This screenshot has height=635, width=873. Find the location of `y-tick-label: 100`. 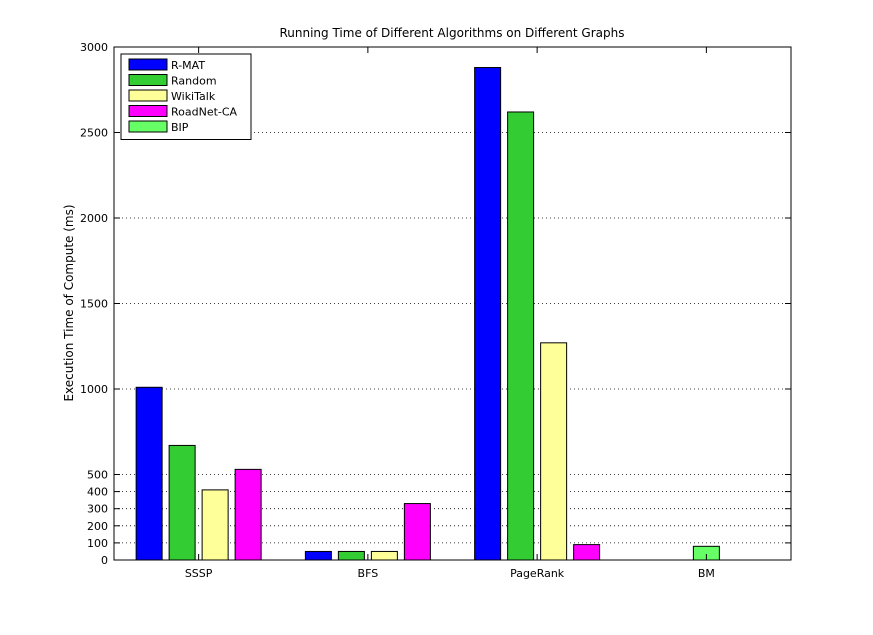

y-tick-label: 100 is located at coordinates (97, 543).